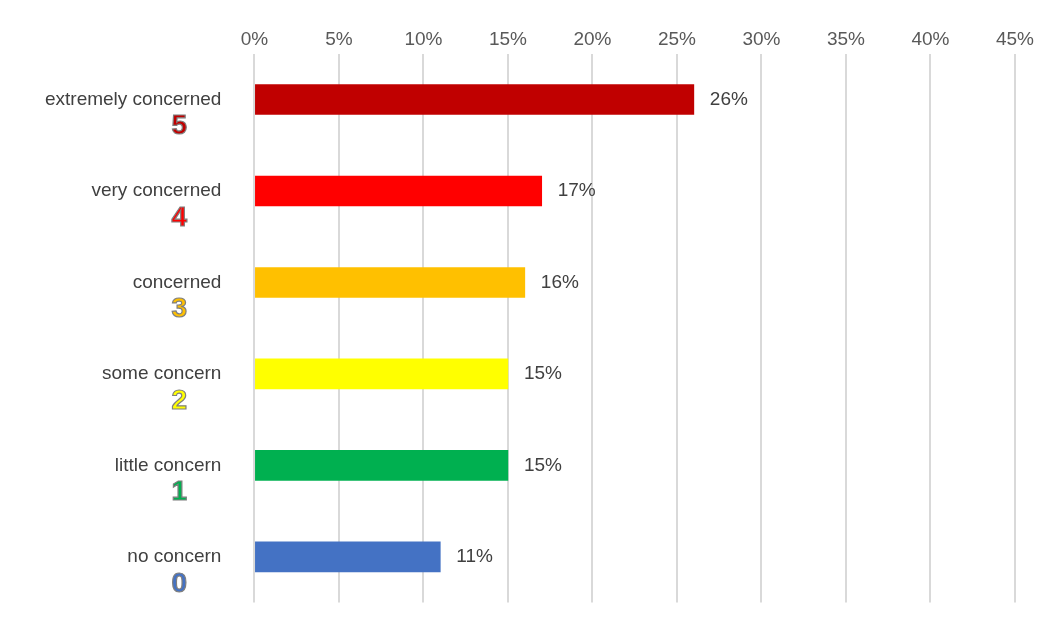  Describe the element at coordinates (179, 491) in the screenshot. I see `text: 1` at that location.